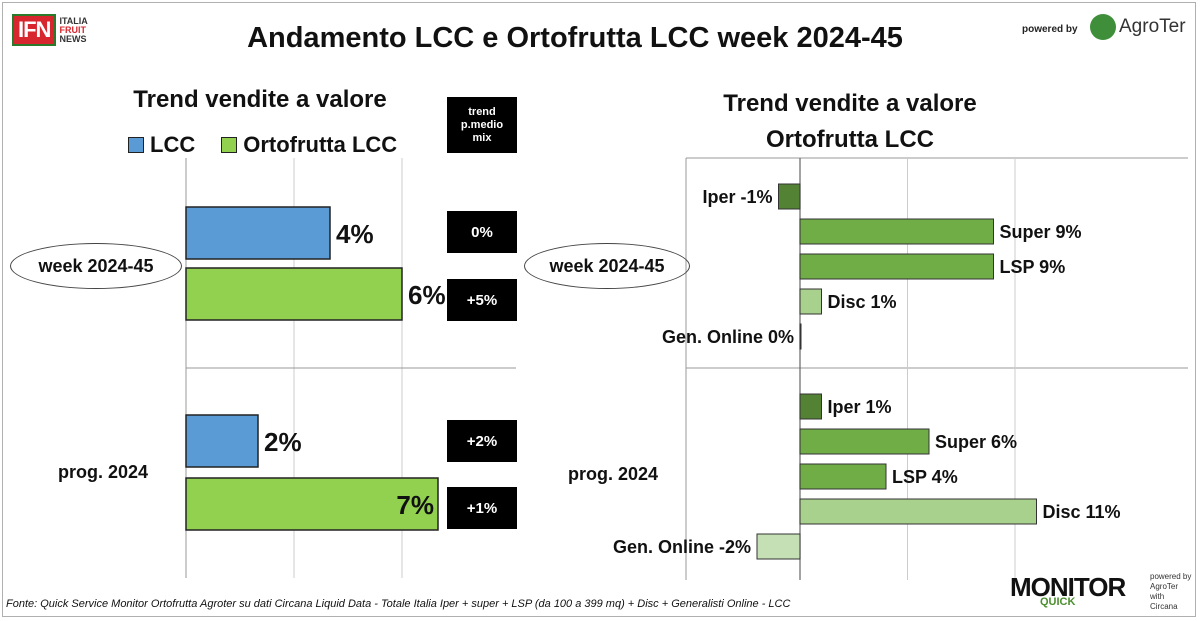 Image resolution: width=1200 pixels, height=621 pixels. I want to click on ifn-logo: IFN ITALIA FRUIT NEWS, so click(50, 30).